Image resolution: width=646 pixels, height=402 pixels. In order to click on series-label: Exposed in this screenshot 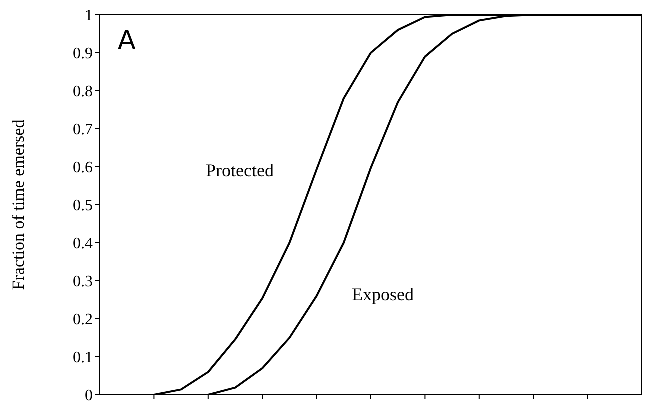, I will do `click(383, 295)`.